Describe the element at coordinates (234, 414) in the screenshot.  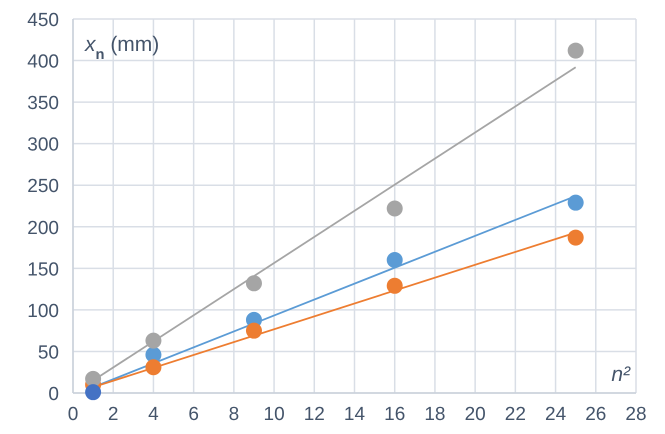
I see `x-tick-label: 8` at that location.